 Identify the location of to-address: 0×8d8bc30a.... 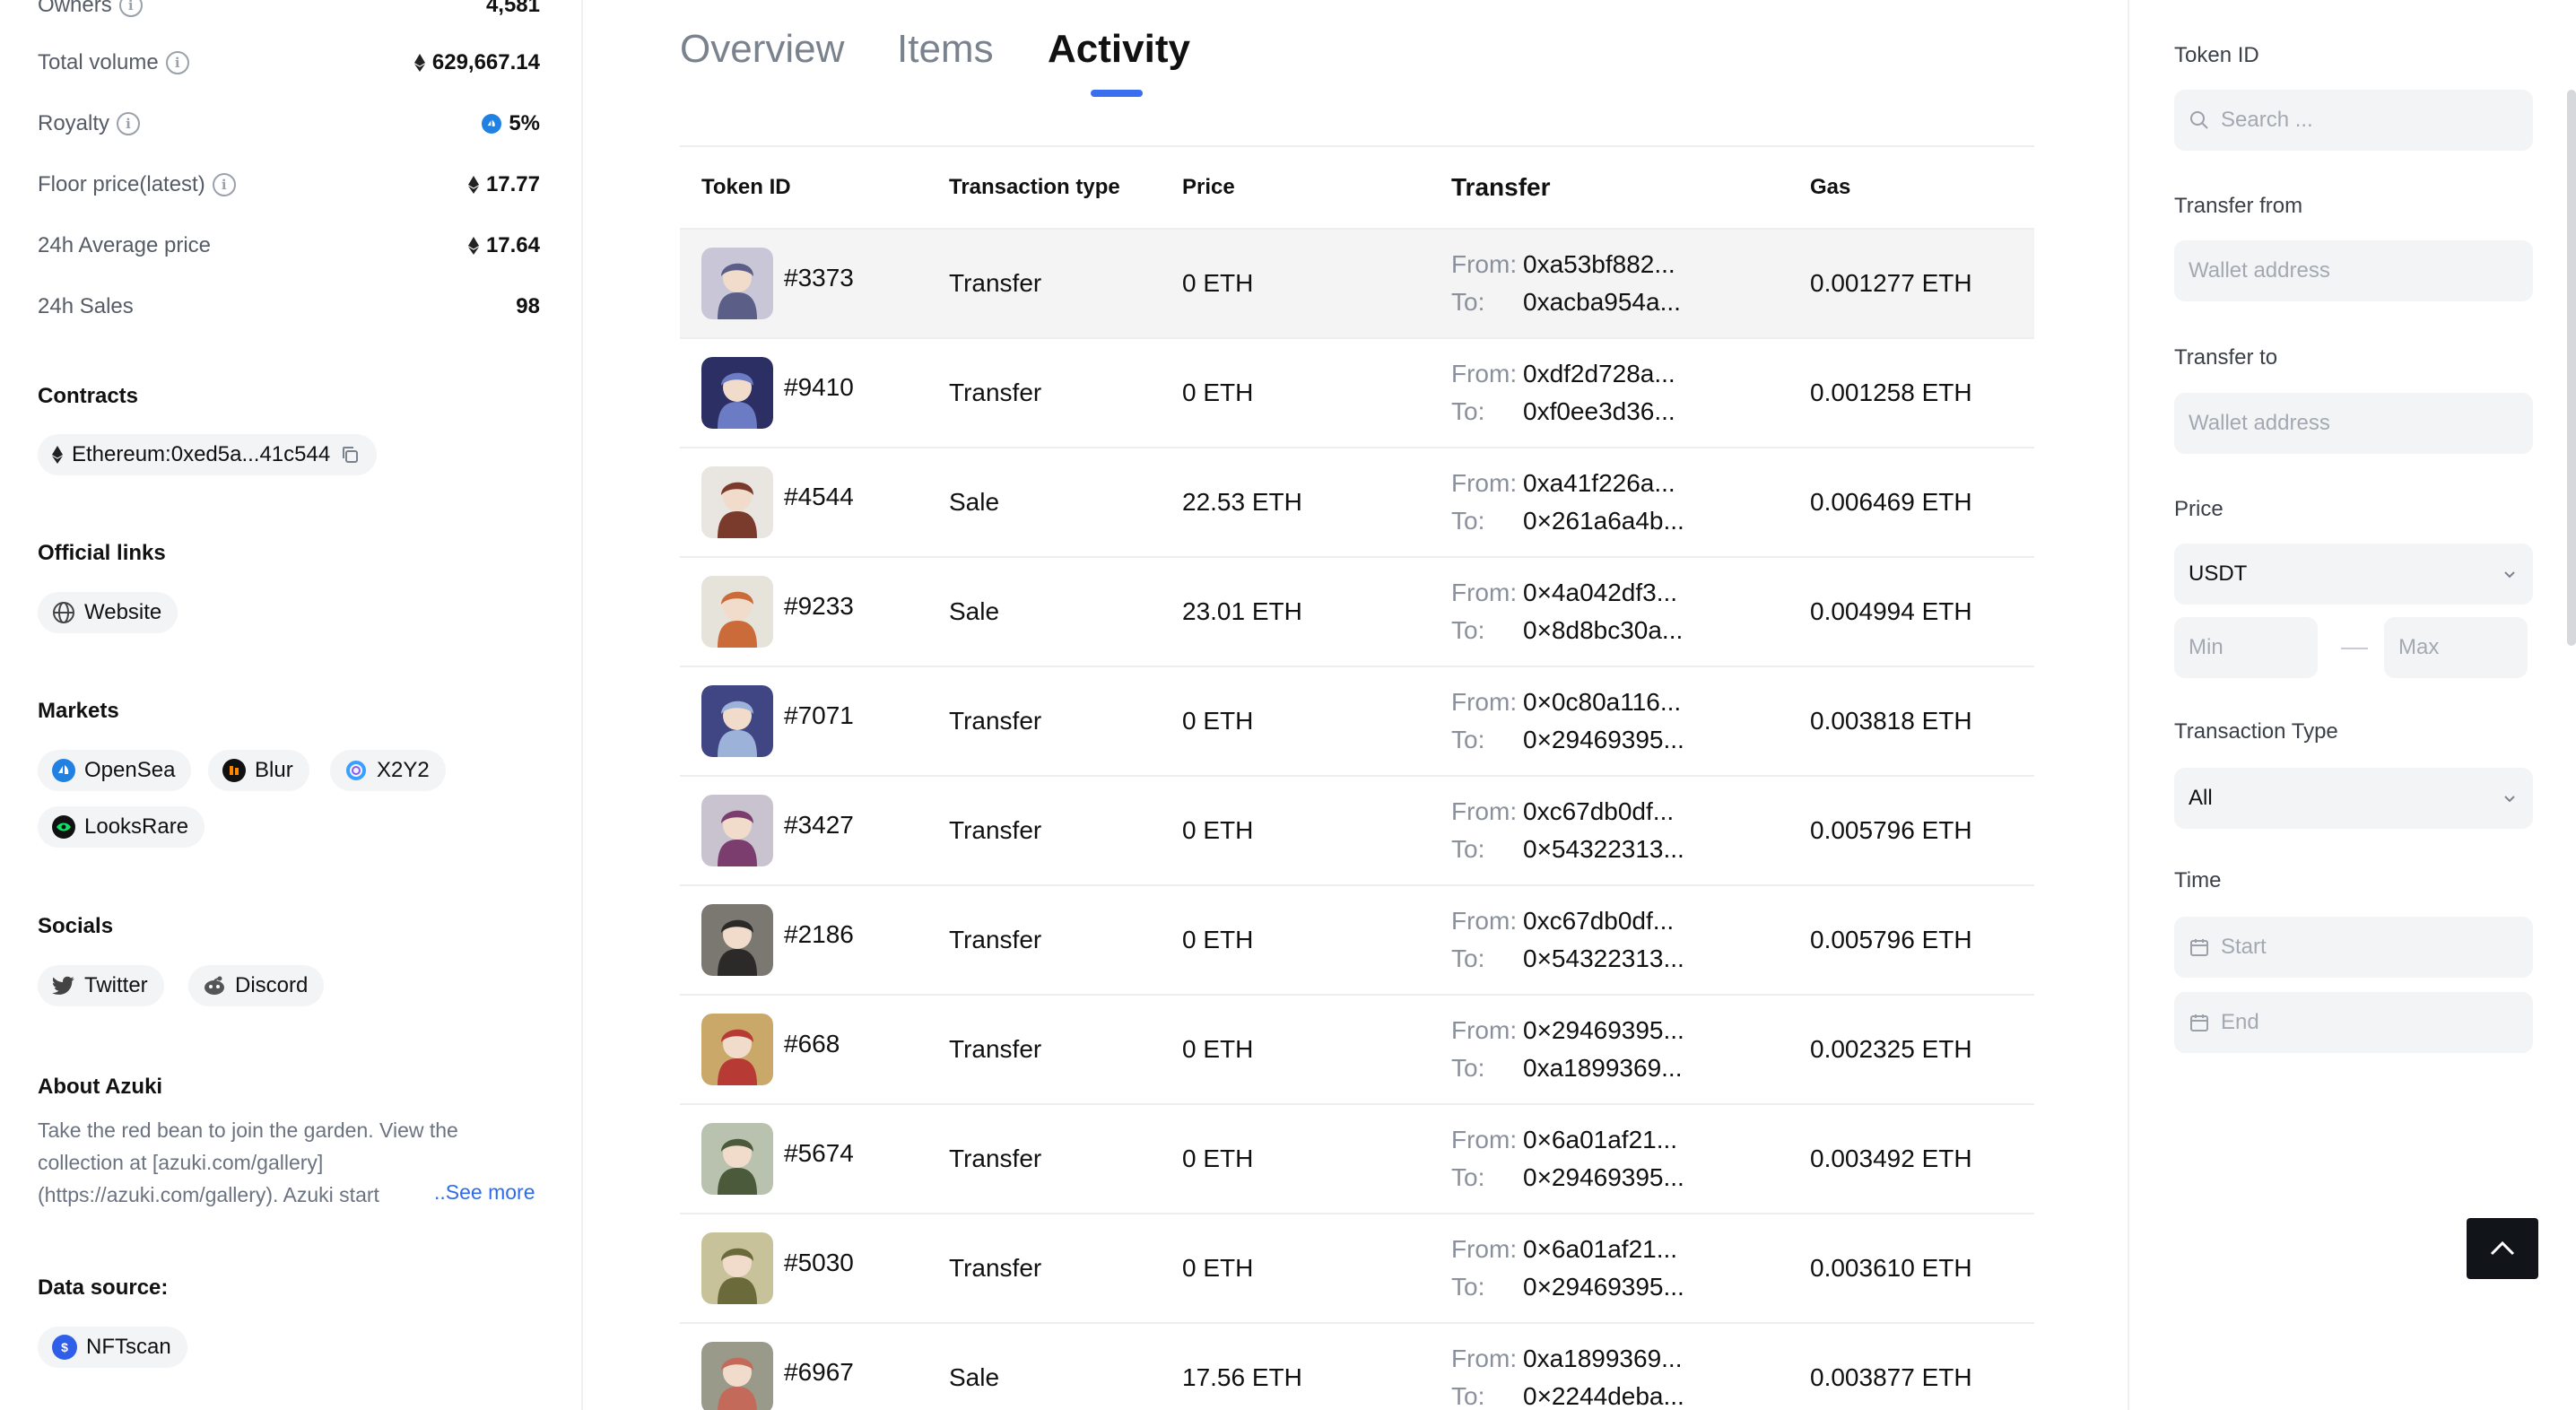
(1603, 630).